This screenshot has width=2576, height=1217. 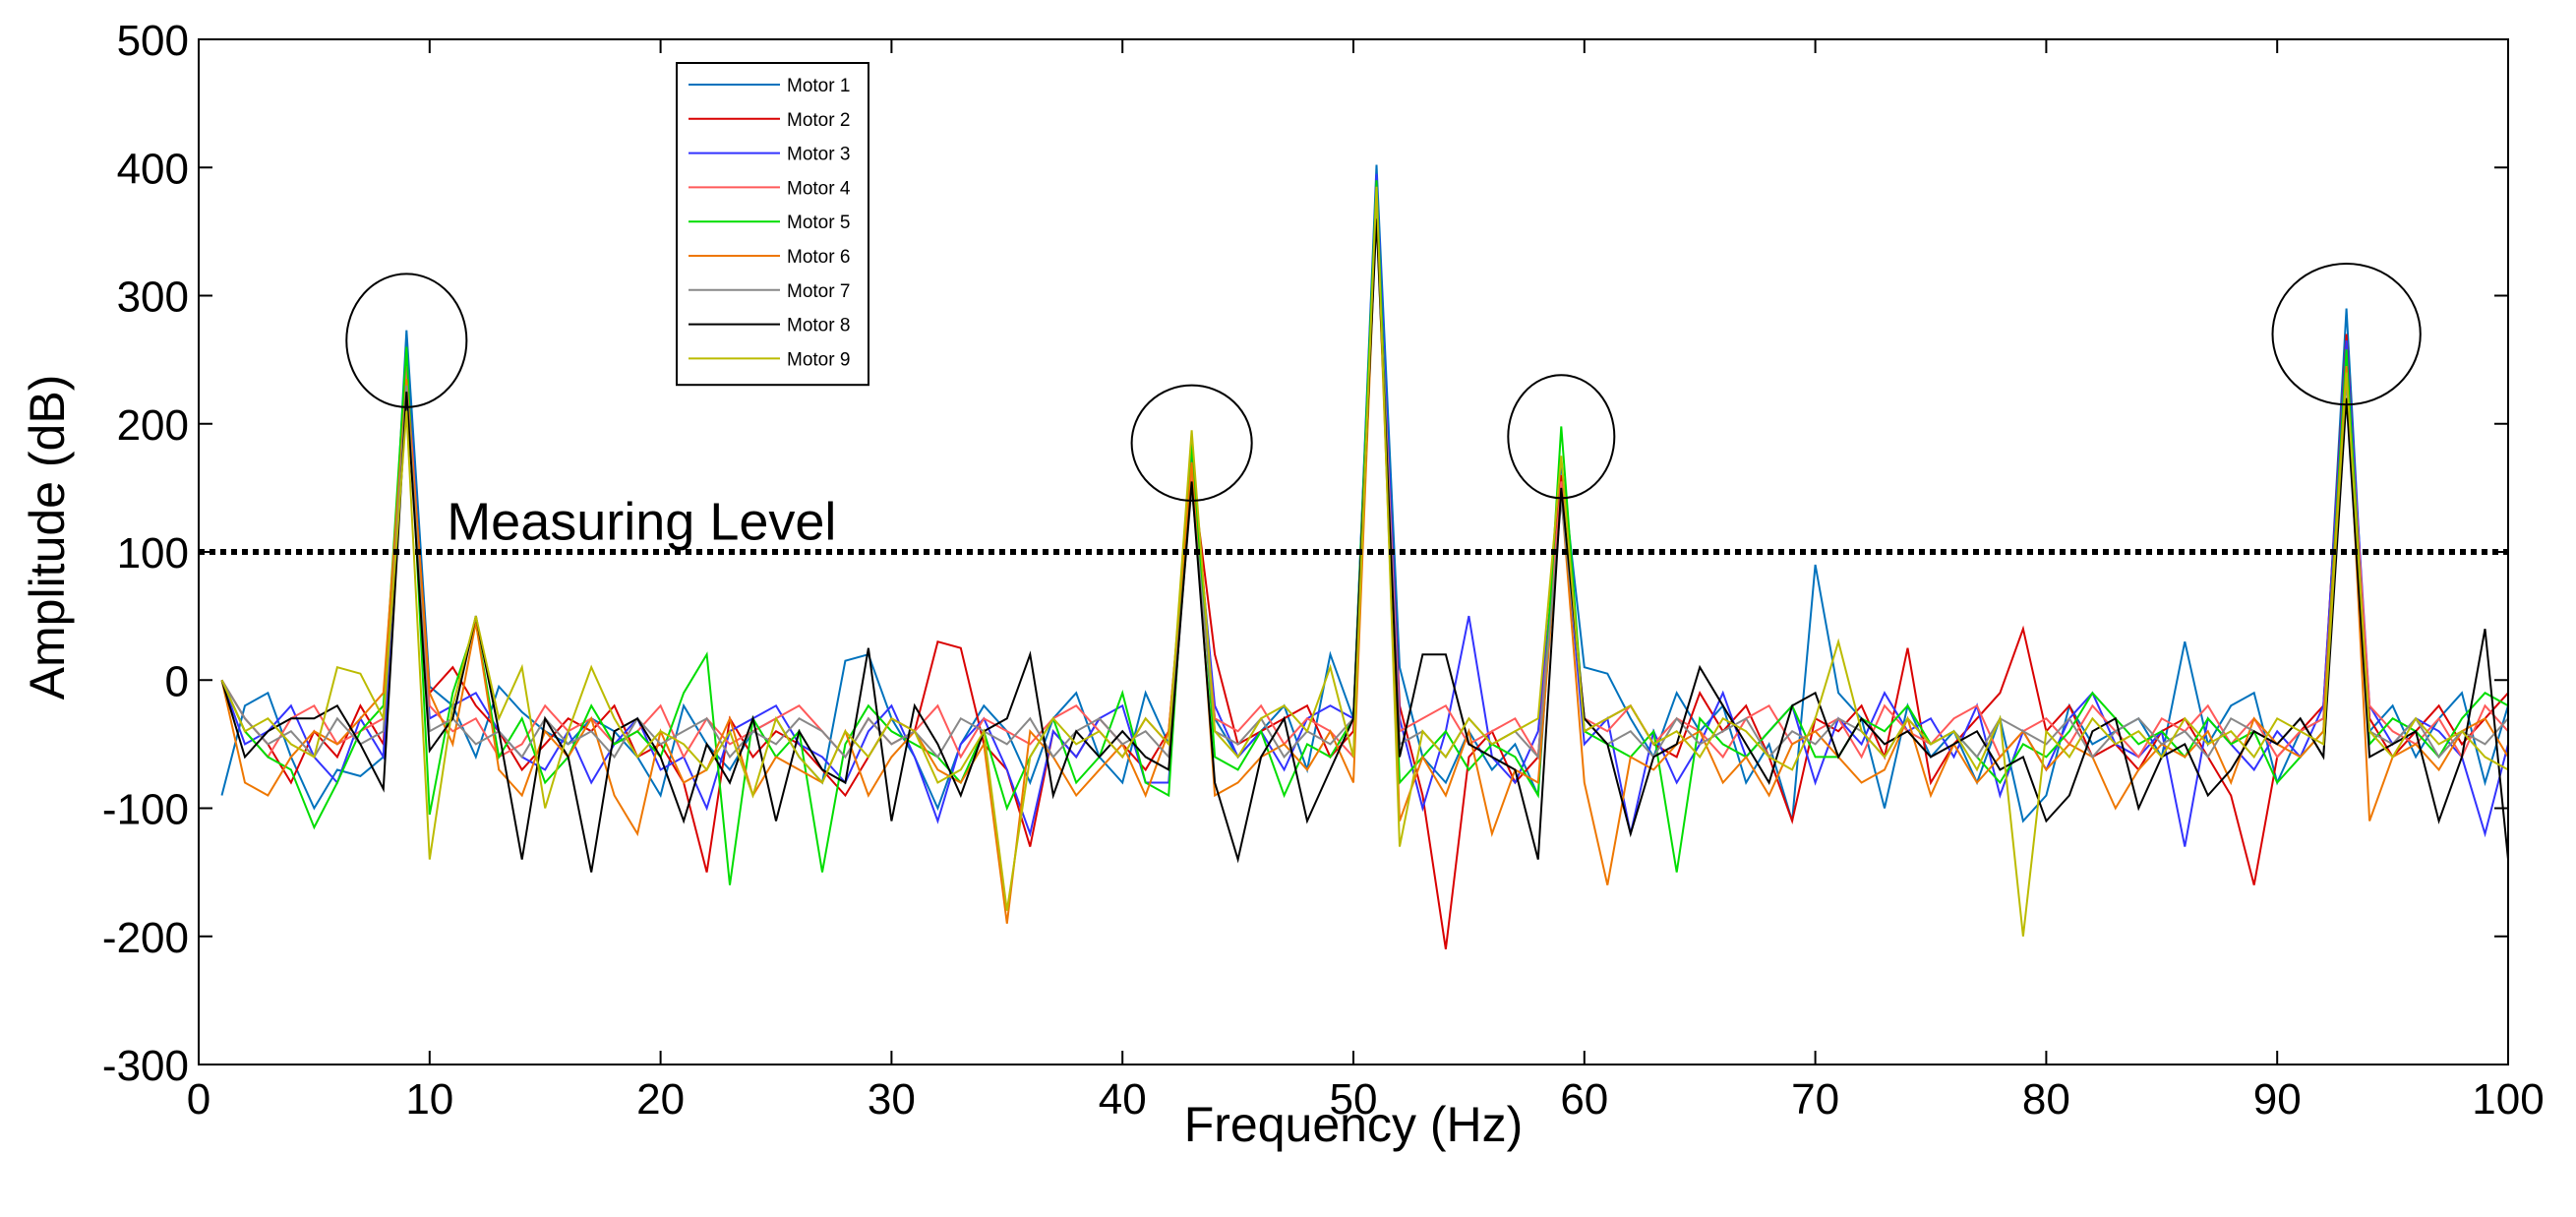 What do you see at coordinates (818, 326) in the screenshot?
I see `legend-label-motor-8: Motor 8` at bounding box center [818, 326].